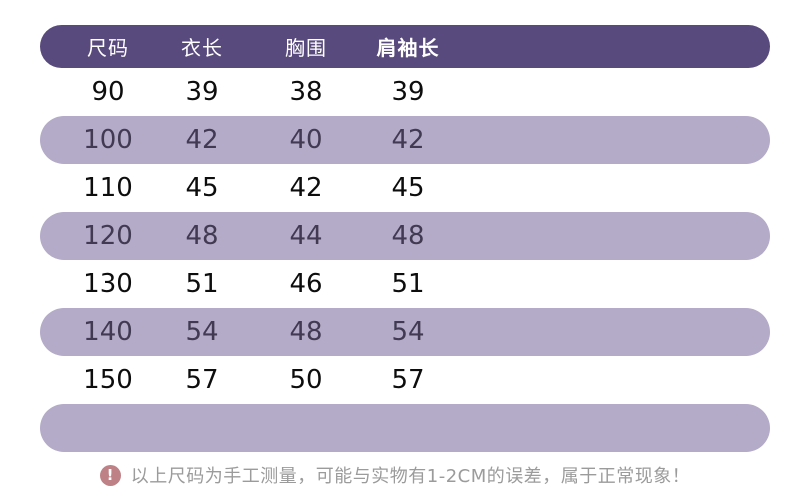 The image size is (790, 499). What do you see at coordinates (202, 236) in the screenshot?
I see `cell-length: 48` at bounding box center [202, 236].